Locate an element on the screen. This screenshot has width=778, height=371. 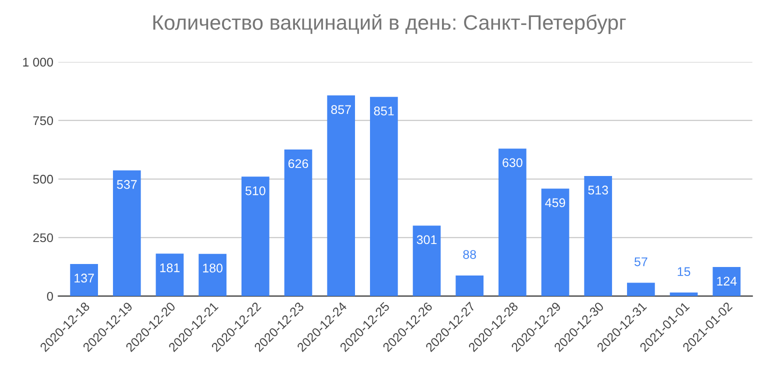
data-label: 180 is located at coordinates (213, 268).